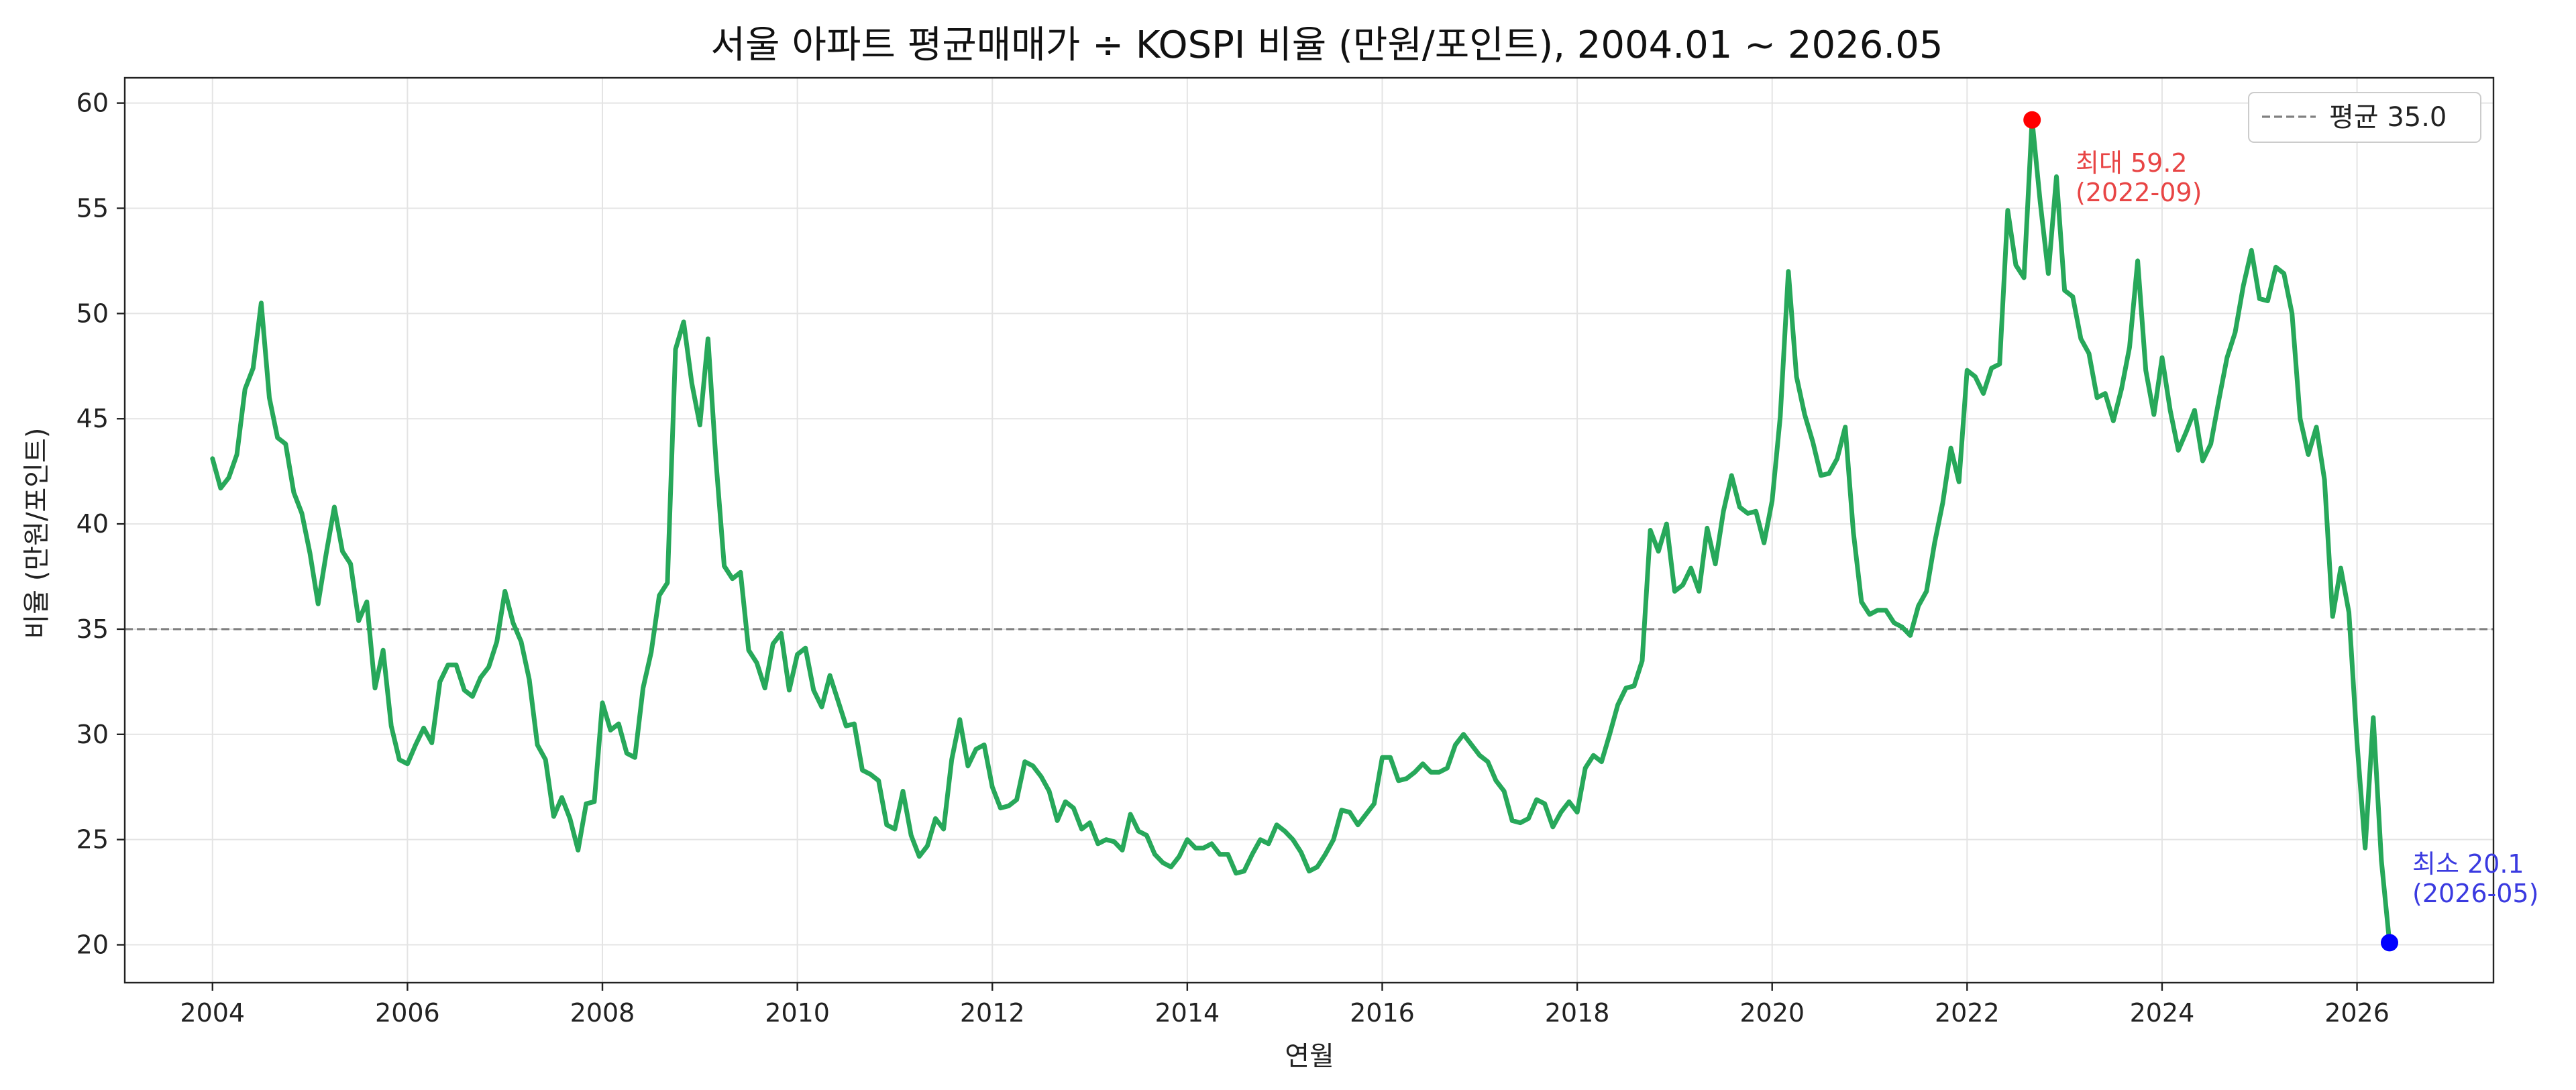  Describe the element at coordinates (212, 1013) in the screenshot. I see `x-tick-label: 2004` at that location.